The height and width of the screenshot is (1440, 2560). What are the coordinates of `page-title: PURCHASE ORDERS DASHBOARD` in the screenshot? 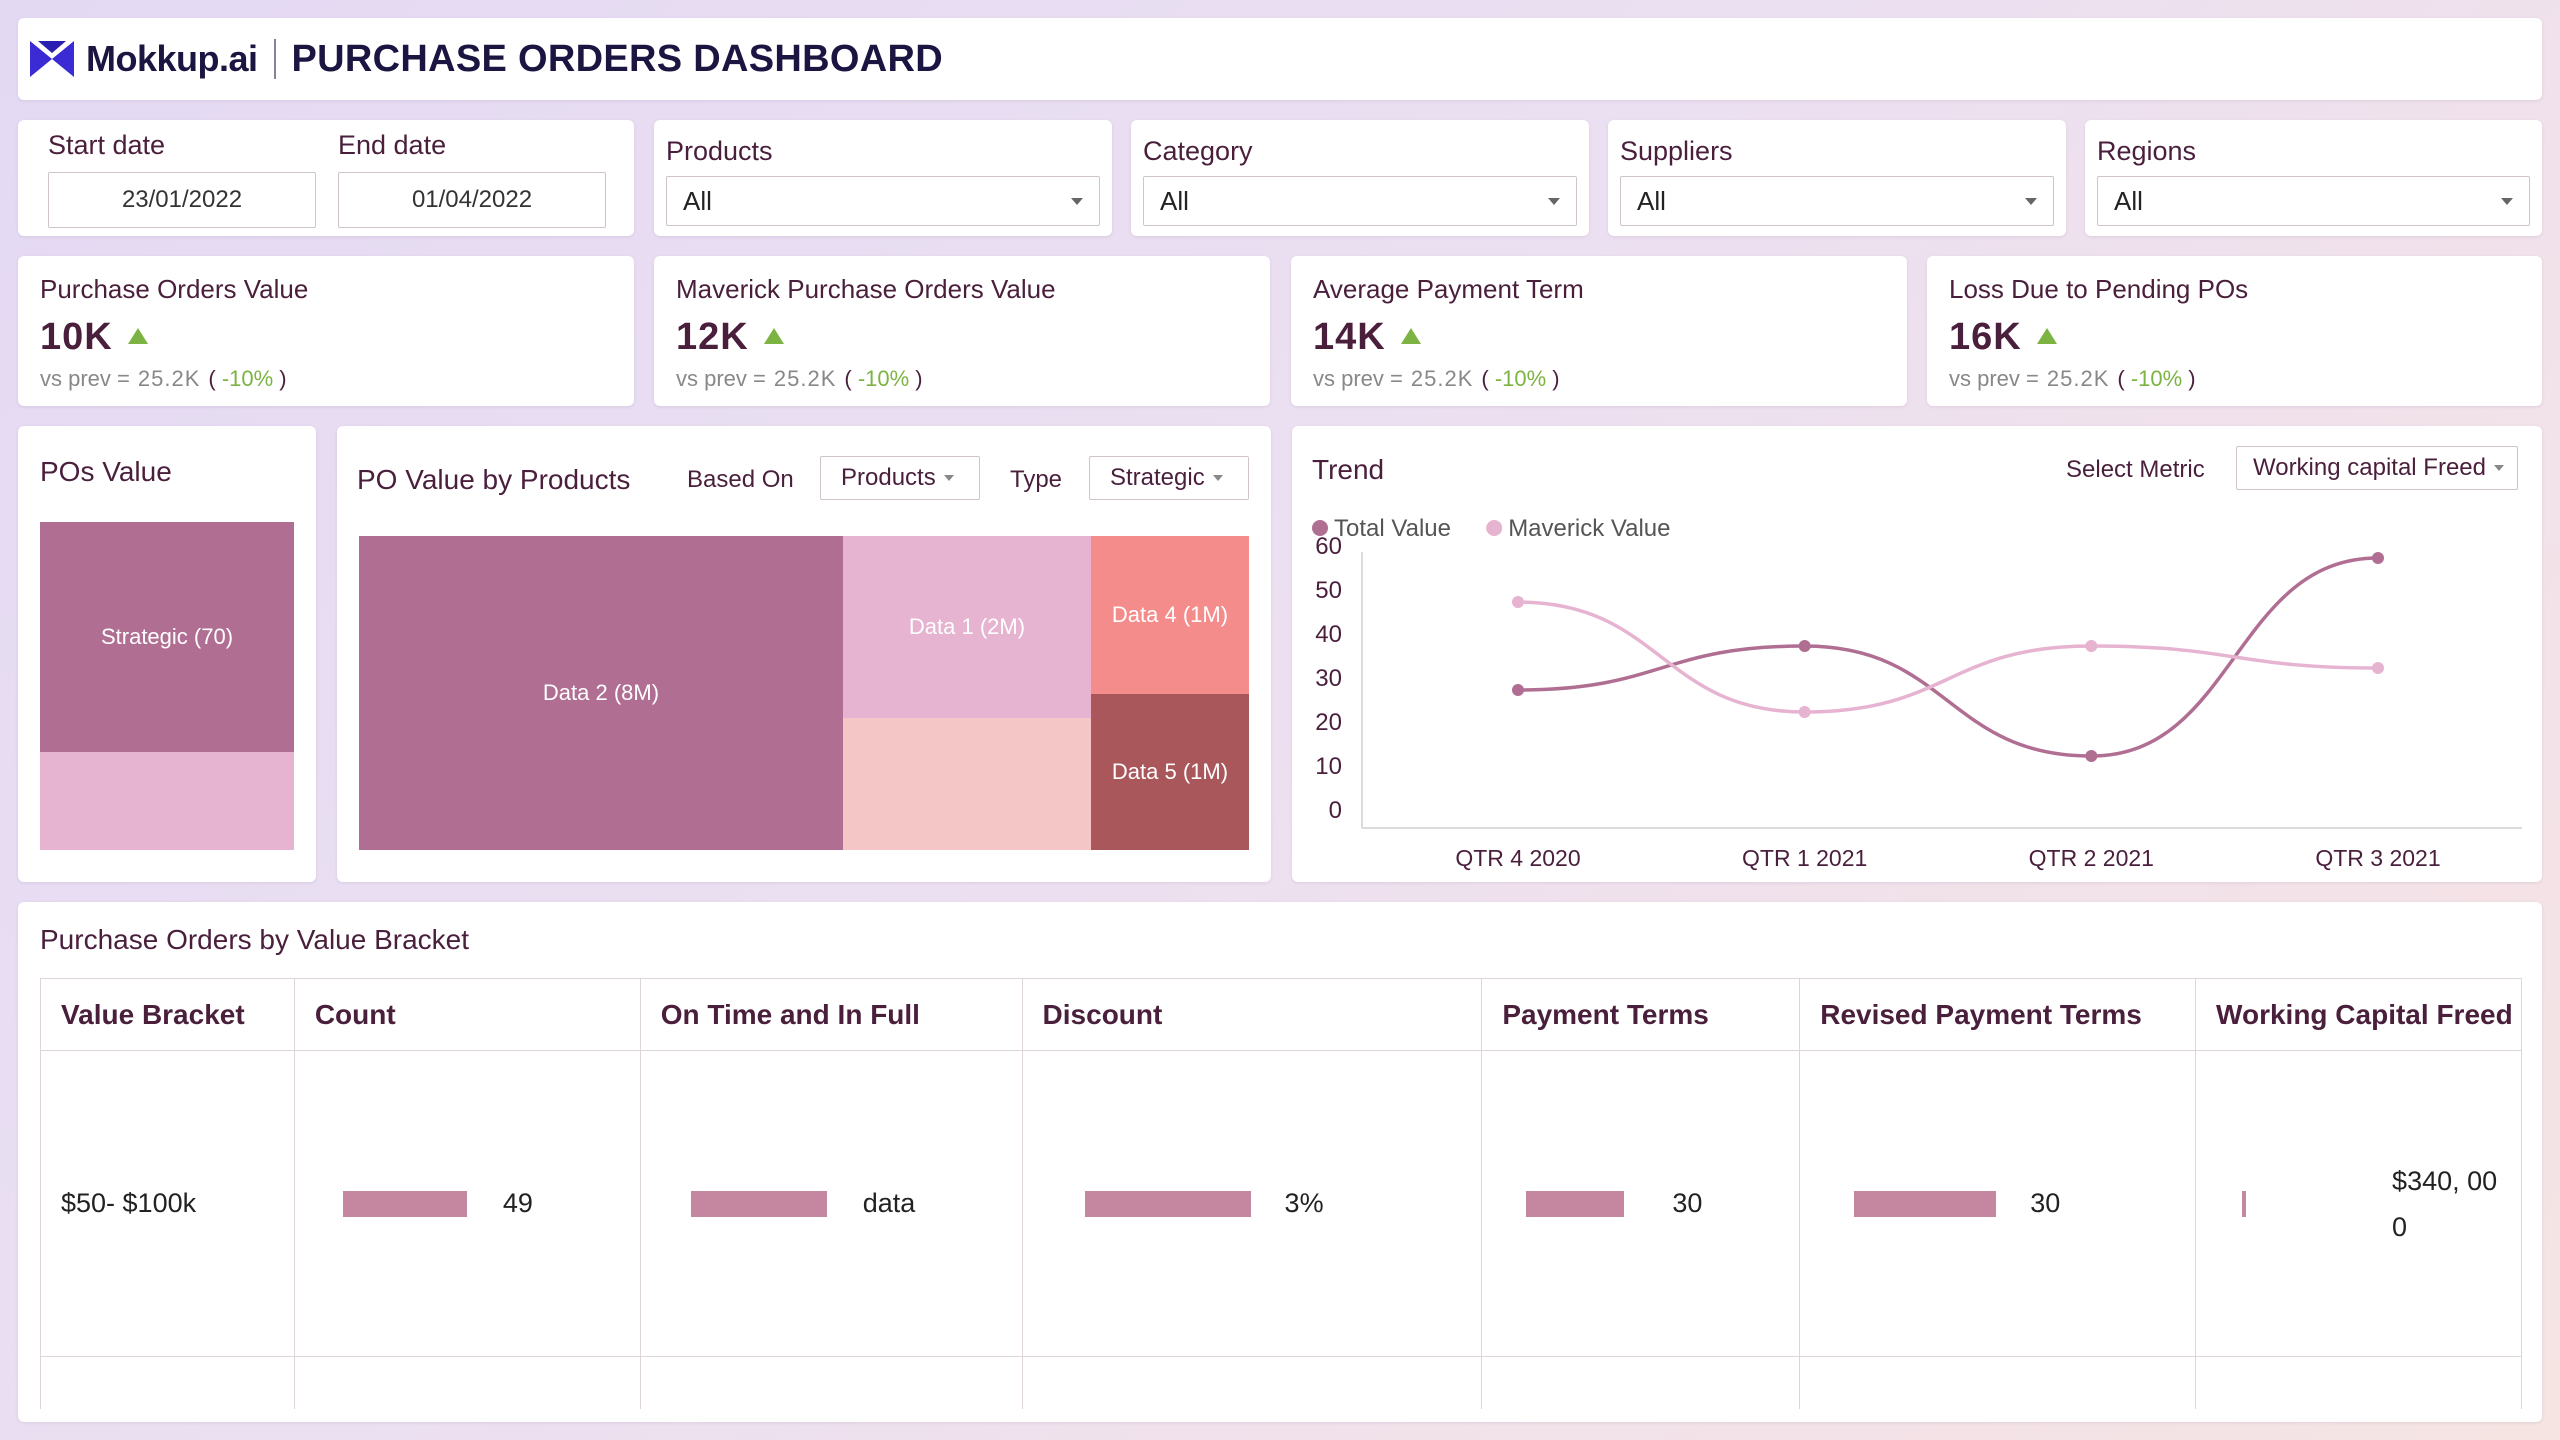 It's located at (617, 58).